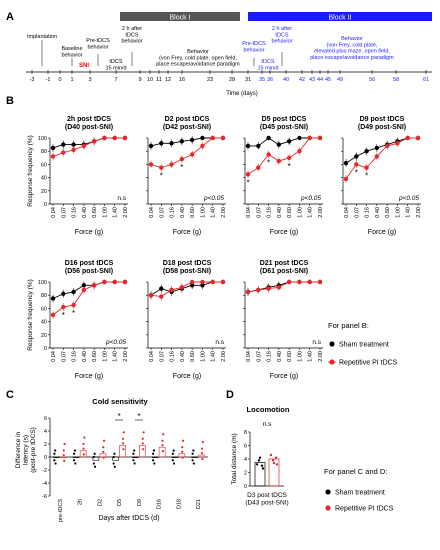 This screenshot has width=440, height=550. I want to click on timeline-tick-label: 7, so click(115, 80).